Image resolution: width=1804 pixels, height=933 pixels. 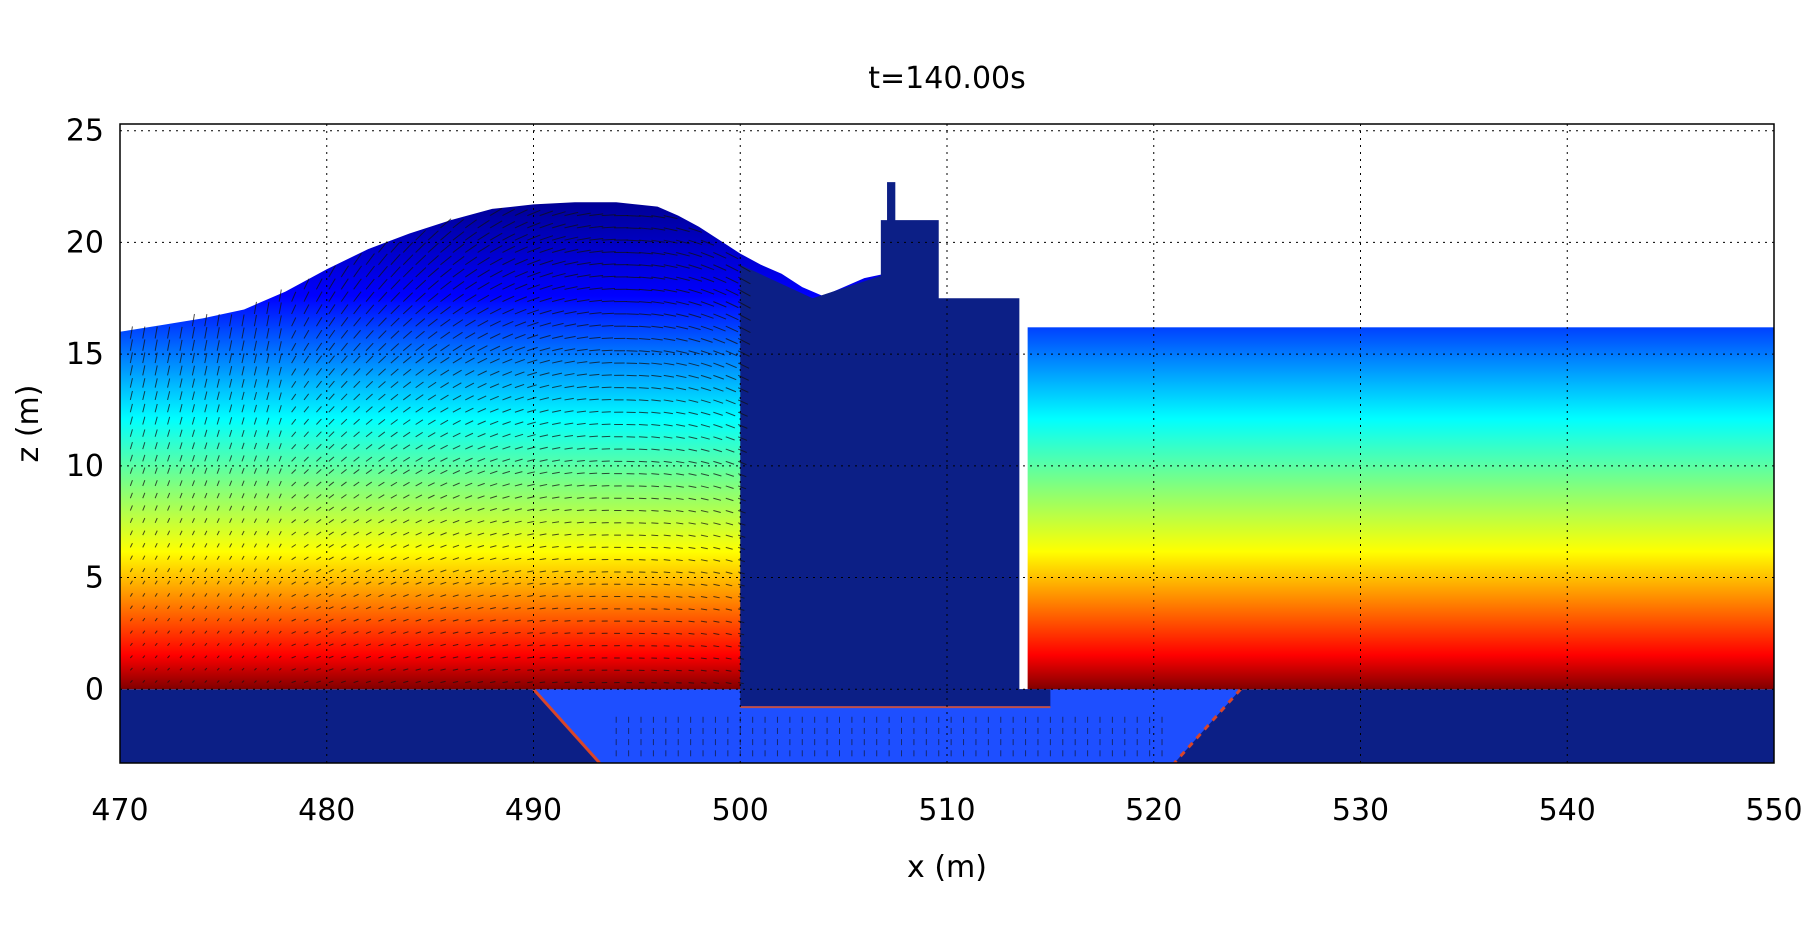 What do you see at coordinates (85, 242) in the screenshot?
I see `y-tick-label: 20` at bounding box center [85, 242].